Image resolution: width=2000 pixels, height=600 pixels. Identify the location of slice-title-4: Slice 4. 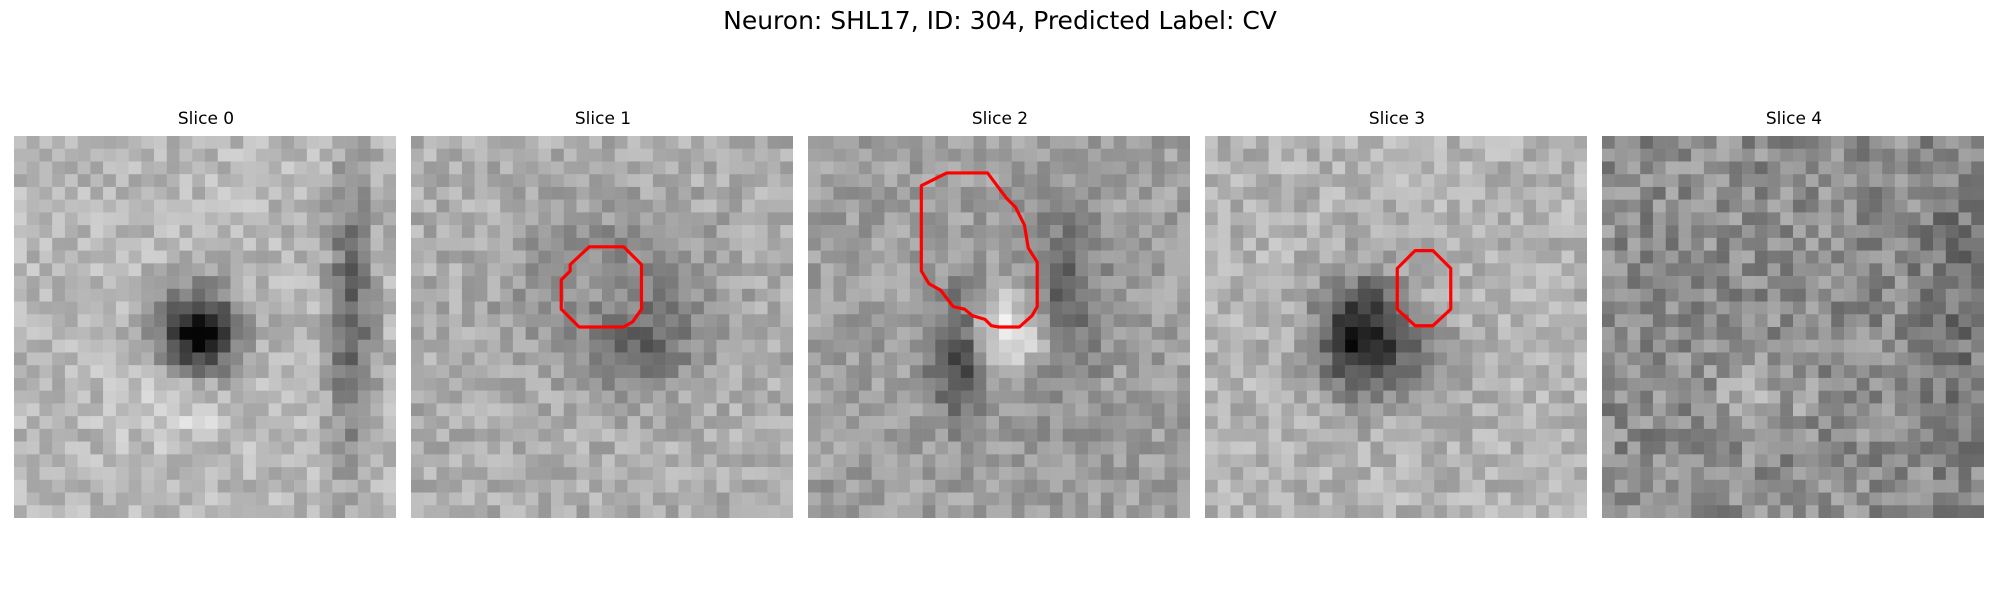
(1794, 119).